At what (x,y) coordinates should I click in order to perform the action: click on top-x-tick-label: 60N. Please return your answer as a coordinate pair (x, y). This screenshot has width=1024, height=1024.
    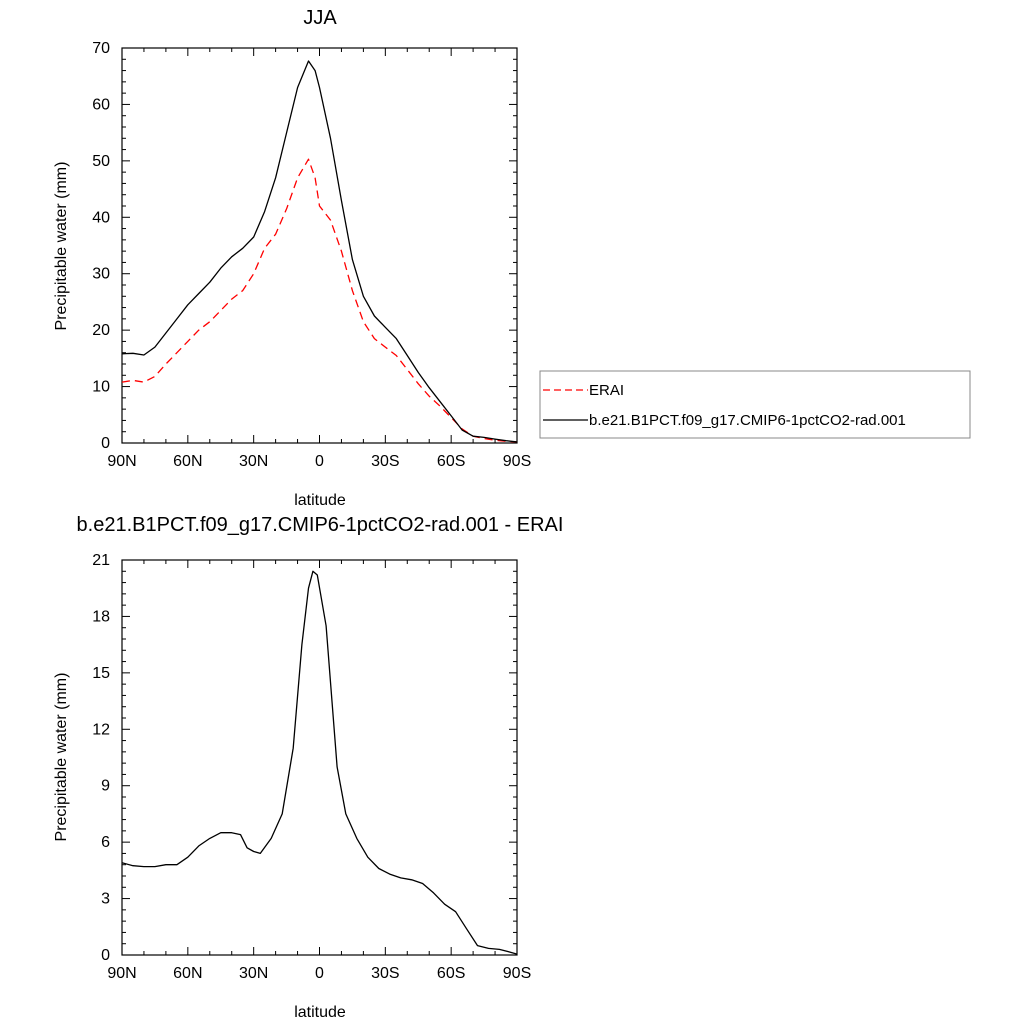
    Looking at the image, I should click on (187, 461).